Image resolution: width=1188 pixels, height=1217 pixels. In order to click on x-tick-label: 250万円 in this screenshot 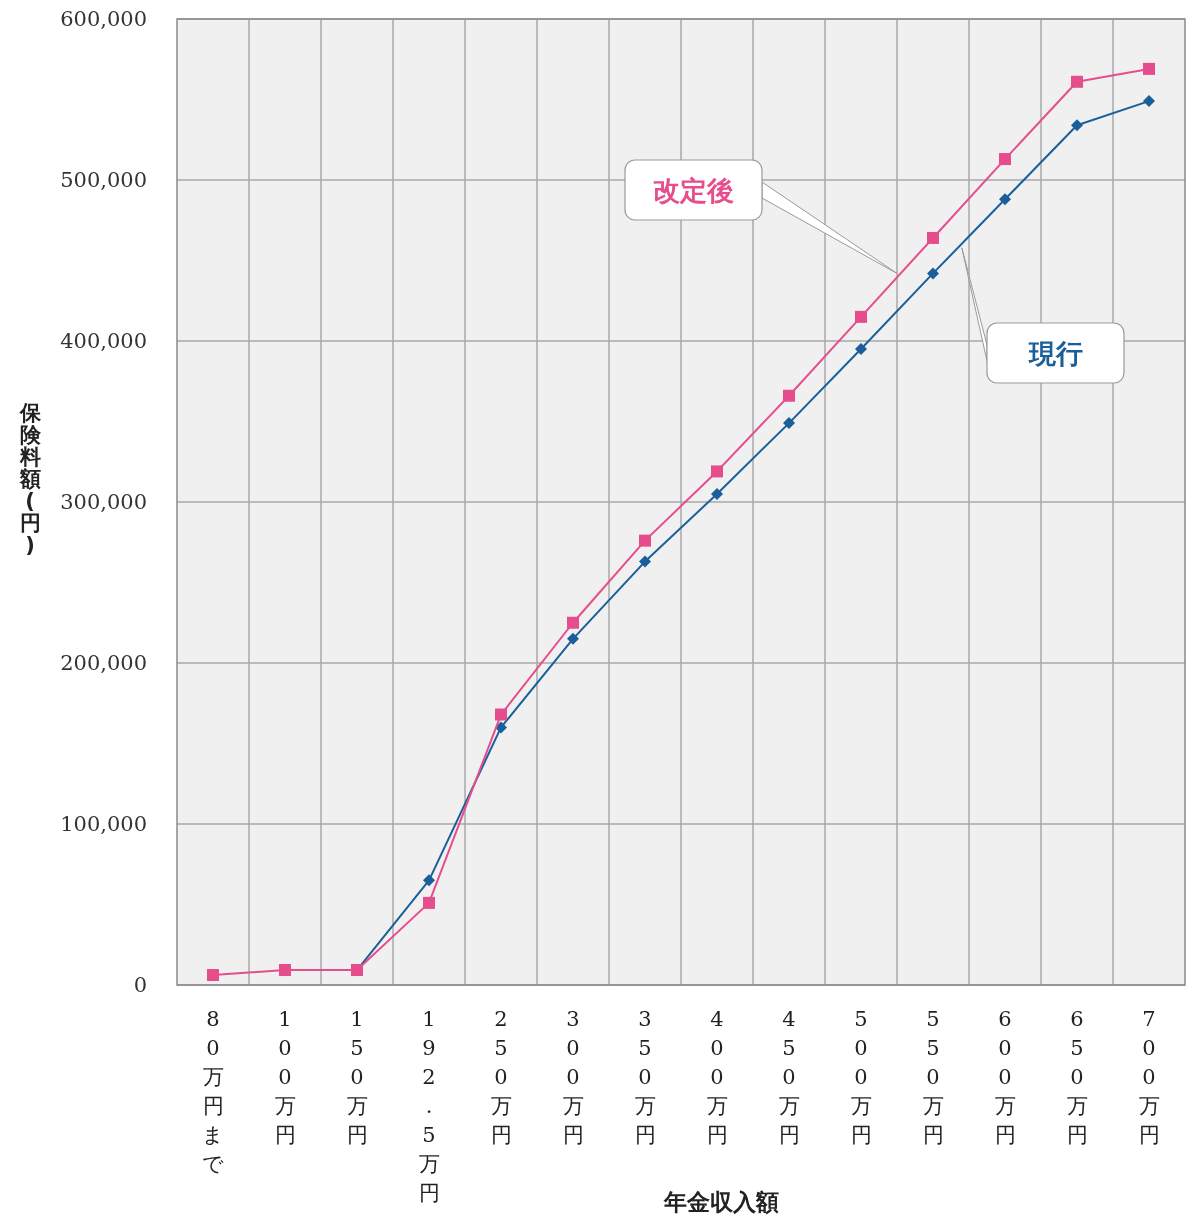, I will do `click(501, 1077)`.